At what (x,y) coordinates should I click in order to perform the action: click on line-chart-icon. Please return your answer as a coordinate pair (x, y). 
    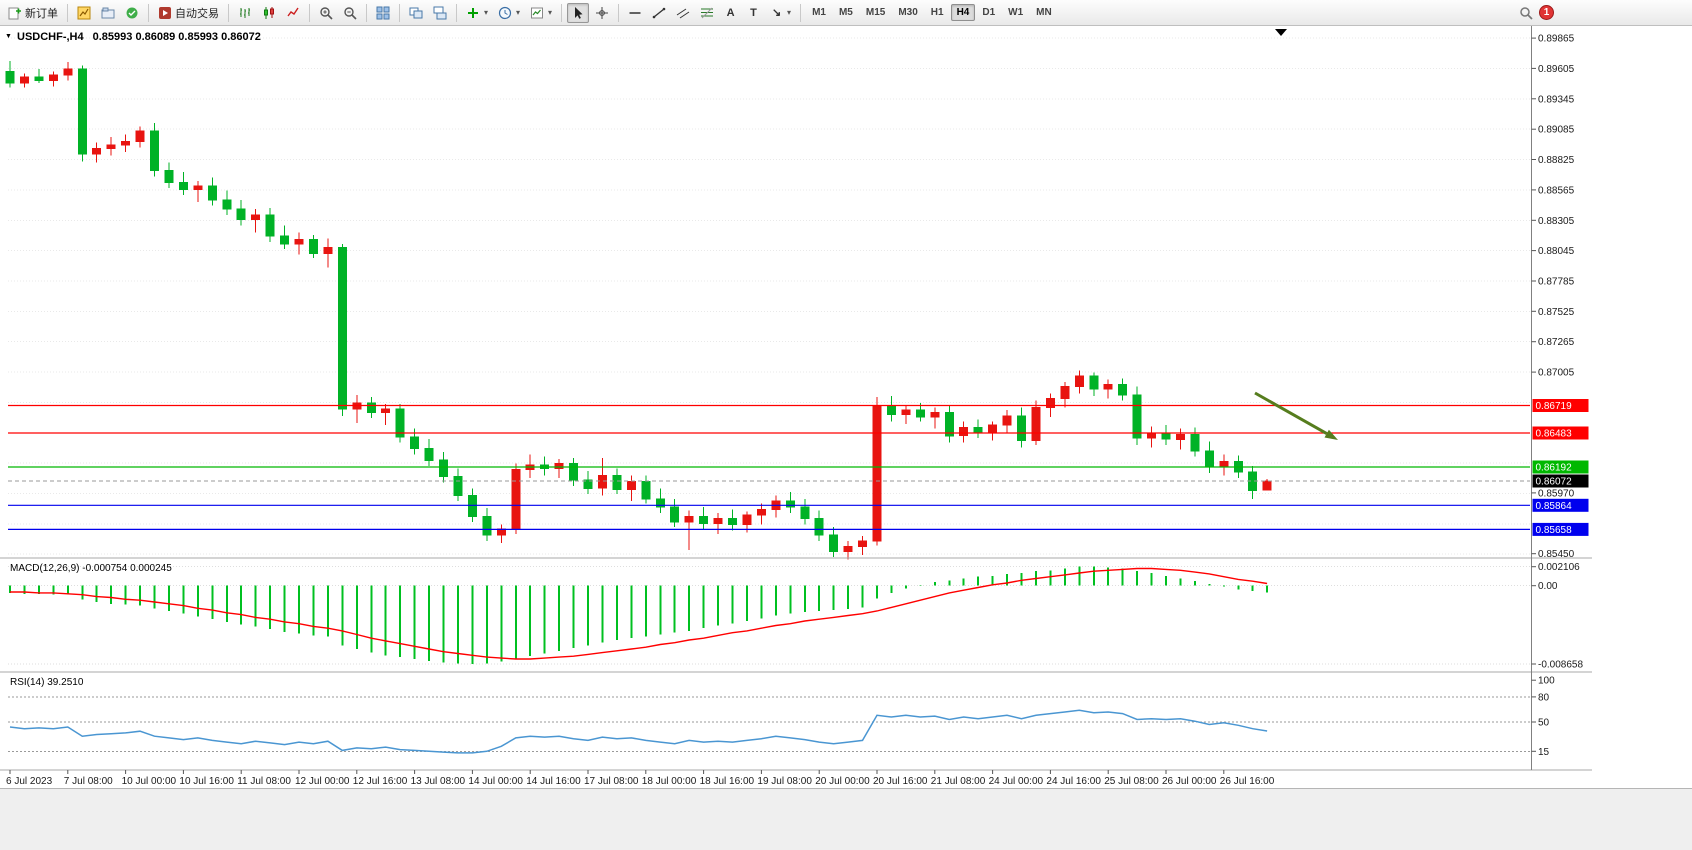
    Looking at the image, I should click on (293, 13).